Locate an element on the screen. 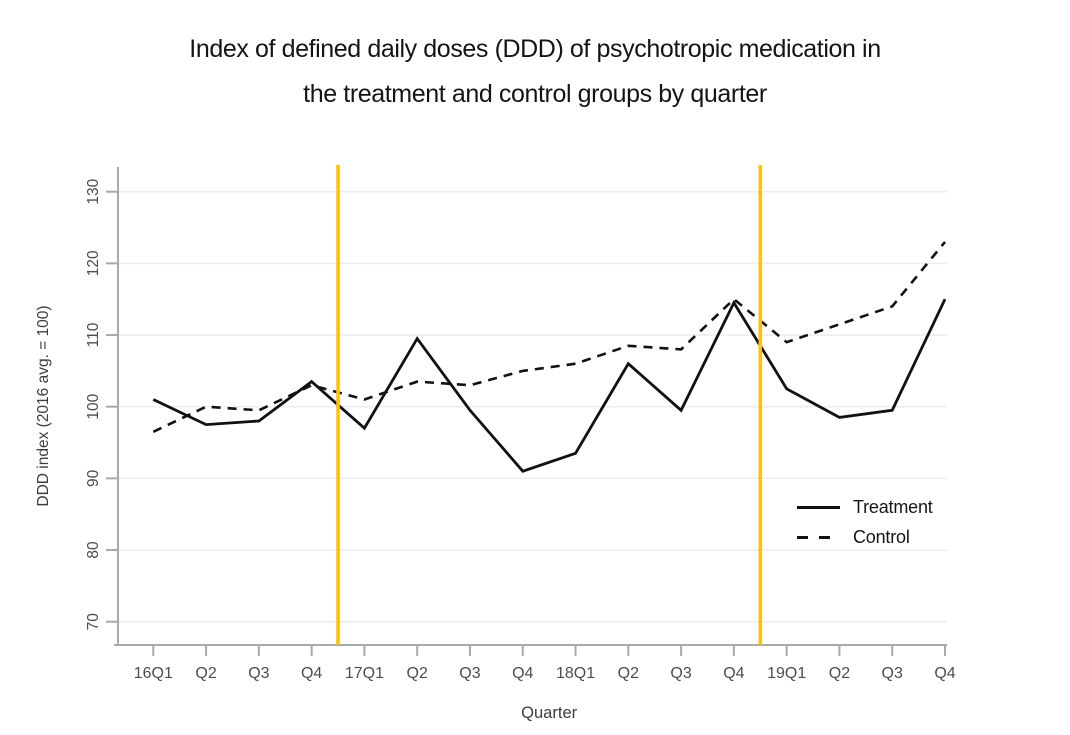 The width and height of the screenshot is (1070, 735). treatment-line-sample is located at coordinates (818, 507).